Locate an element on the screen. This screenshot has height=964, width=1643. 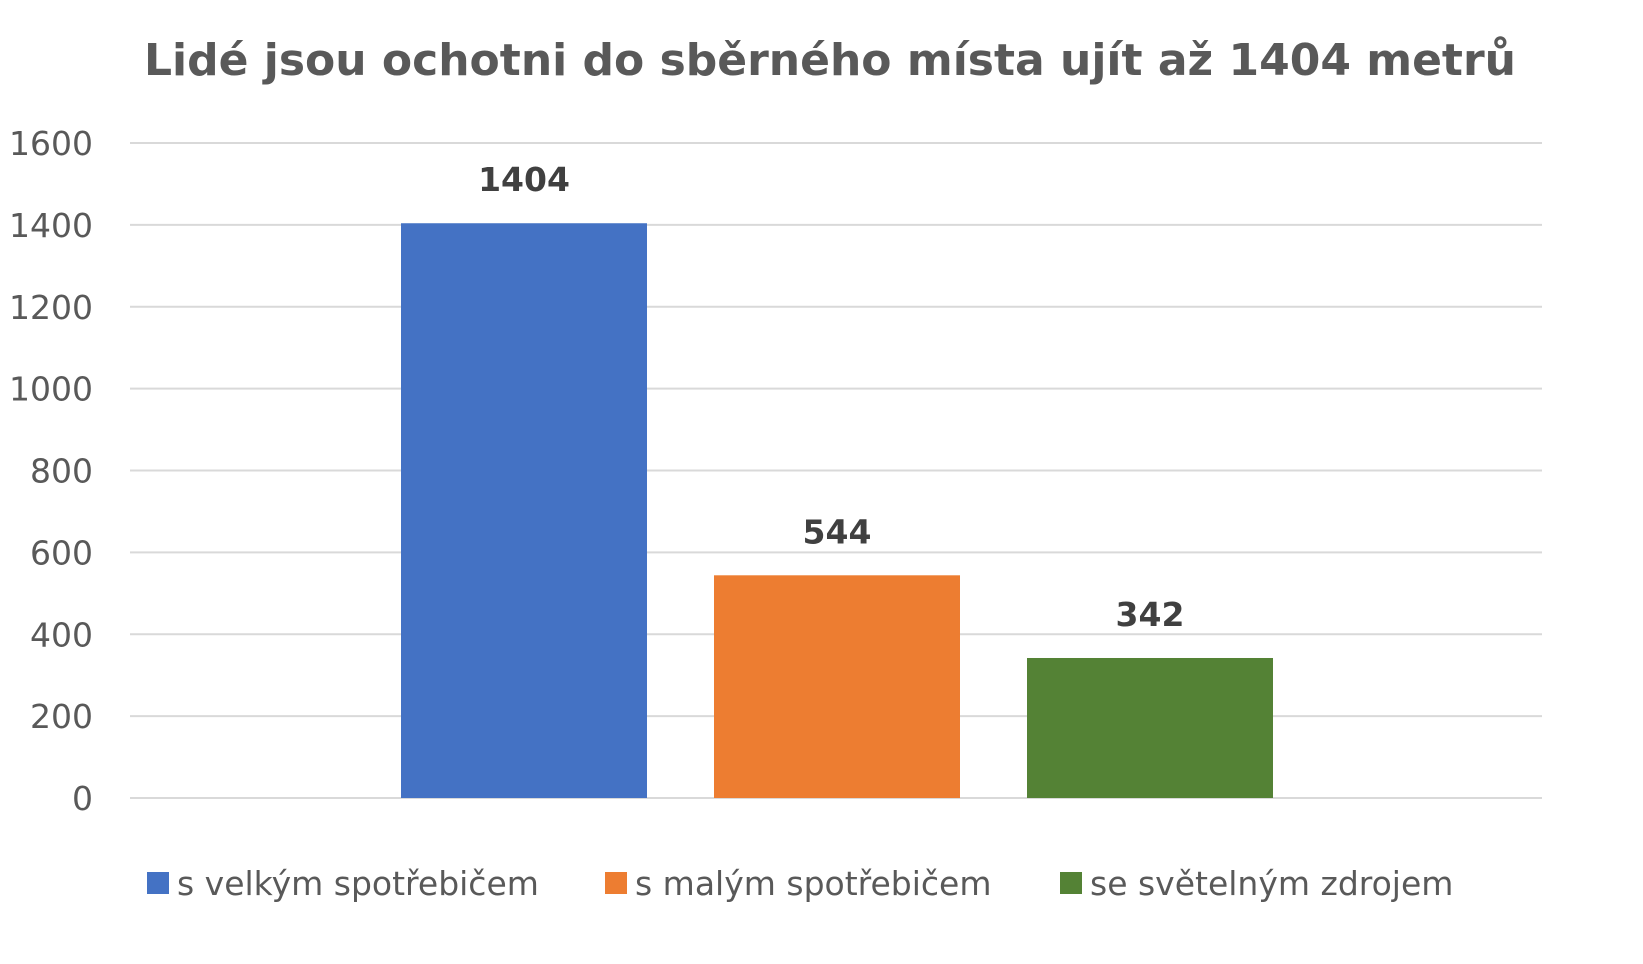
y-axis-tick-labels: 0 200 400 600 800 1000 1200 1400 1600 is located at coordinates (51, 471).